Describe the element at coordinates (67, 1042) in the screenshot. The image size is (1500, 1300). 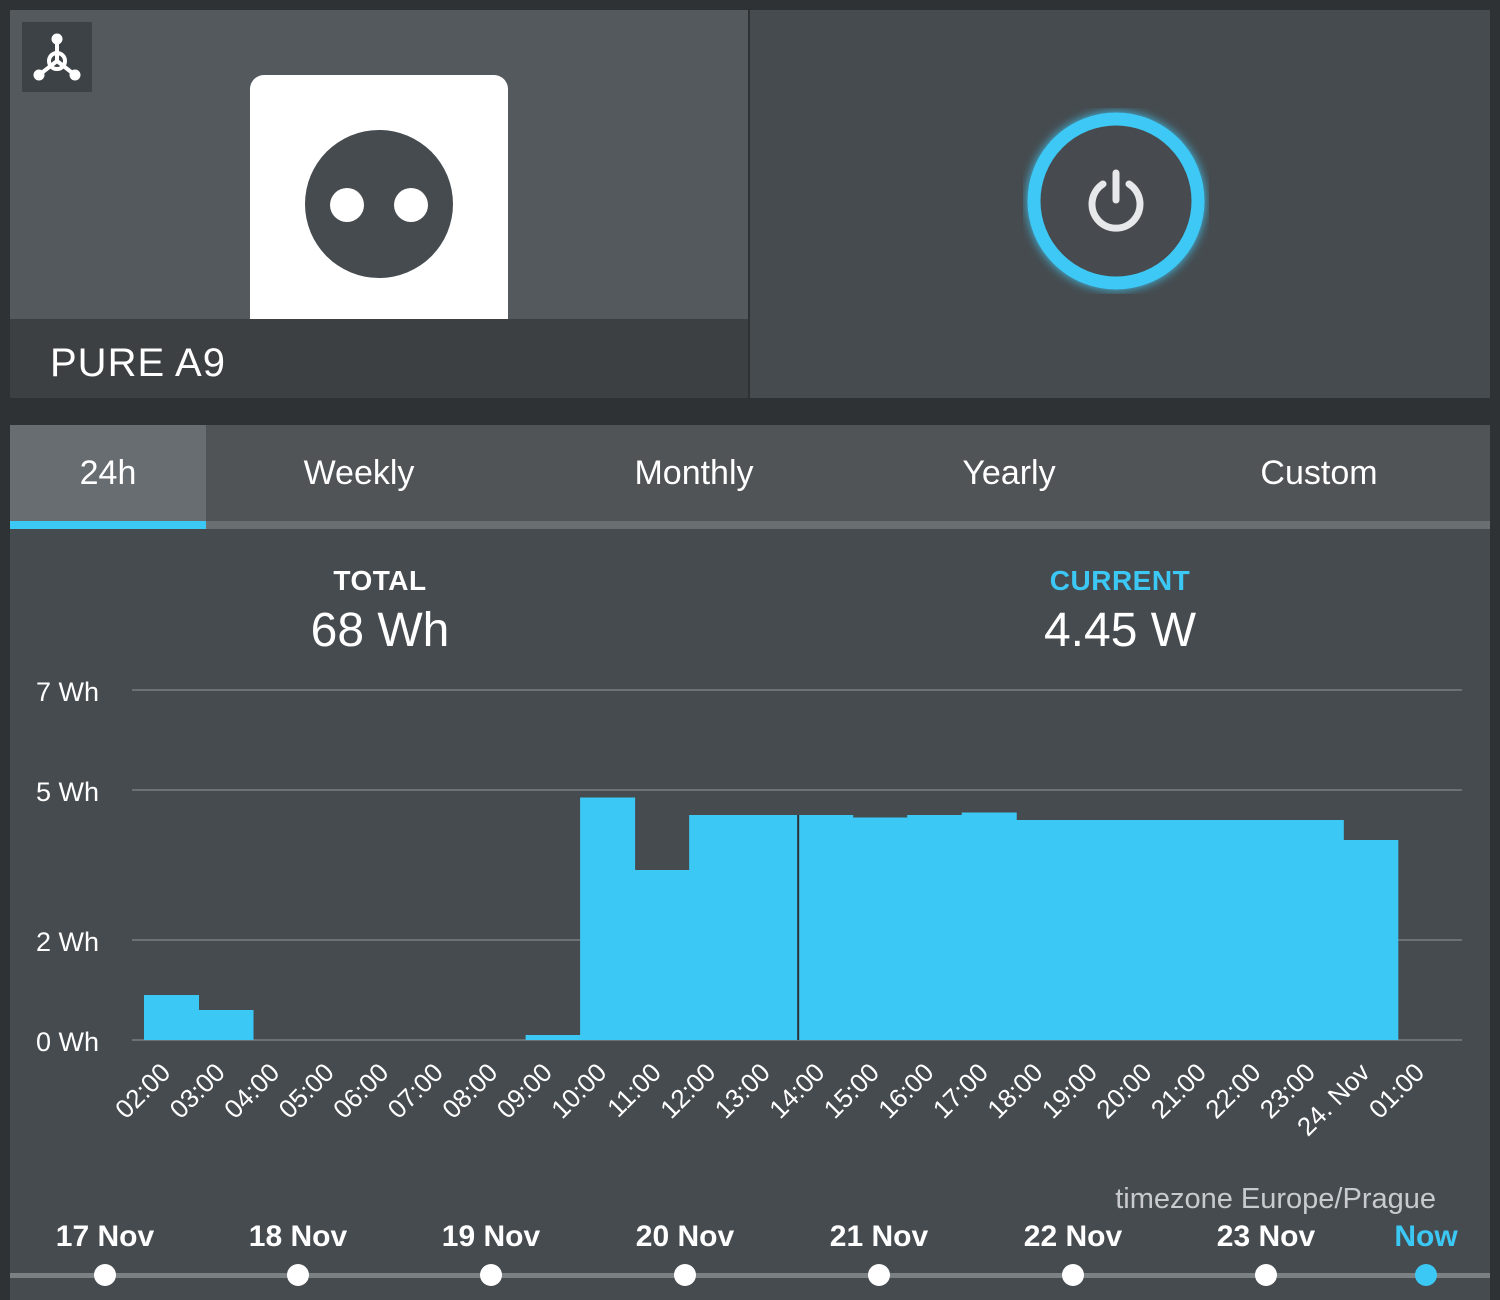
I see `y-tick-label: 0 Wh` at that location.